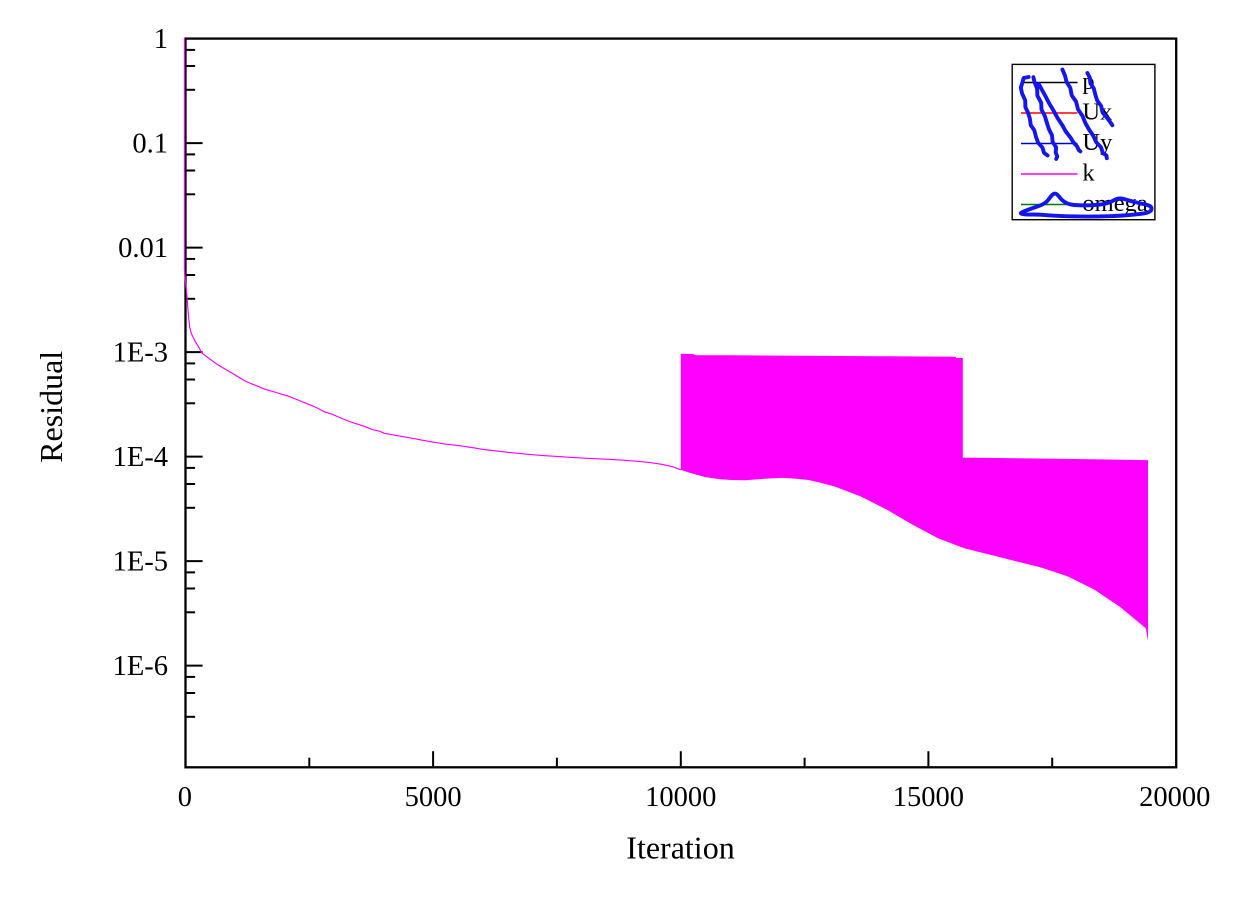  Describe the element at coordinates (150, 144) in the screenshot. I see `svg-text: 0.1` at that location.